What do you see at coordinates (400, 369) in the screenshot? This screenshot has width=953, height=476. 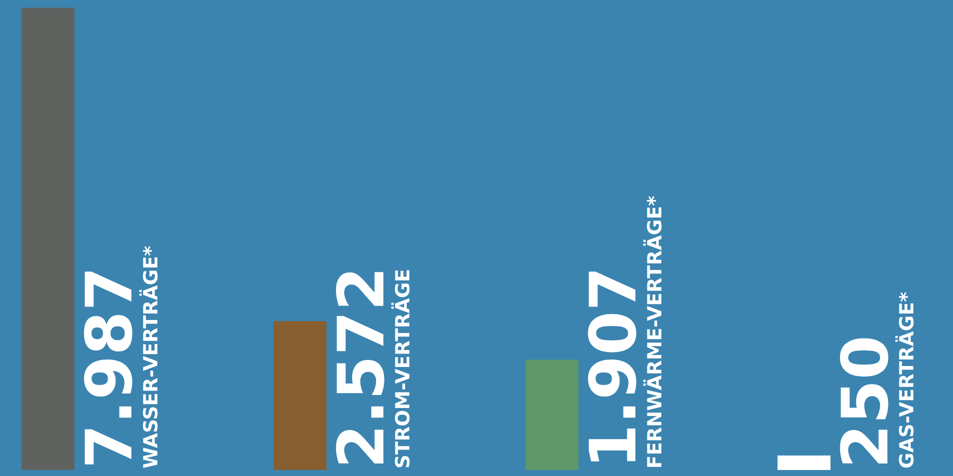 I see `x-tick-label: STROM-VERTRÄGE` at bounding box center [400, 369].